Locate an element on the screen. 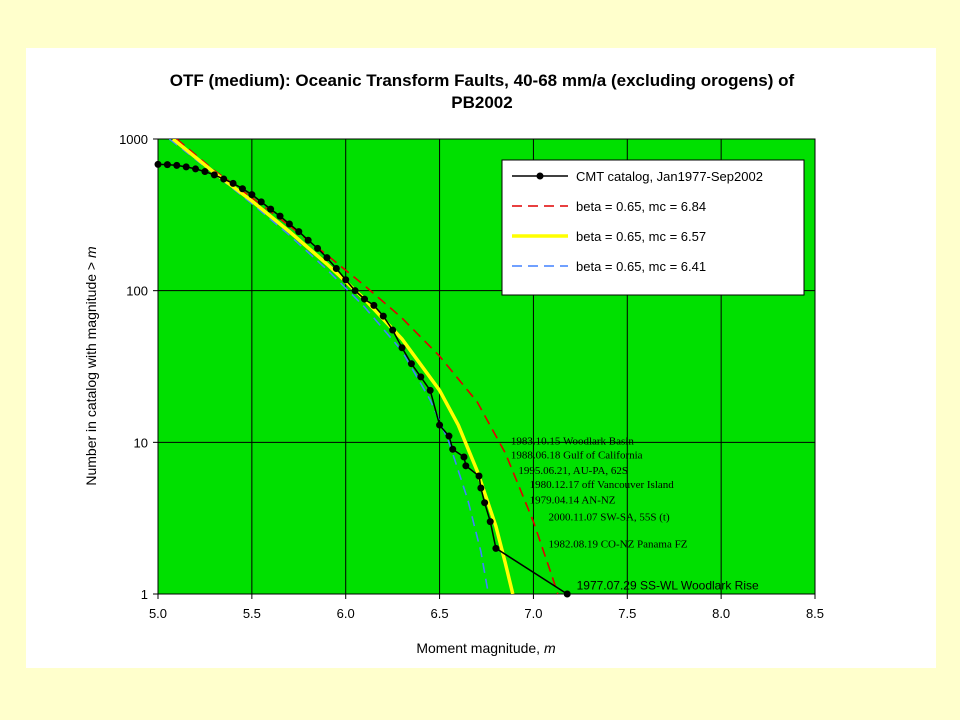 The height and width of the screenshot is (720, 960). x-tick-label: 6.0 is located at coordinates (346, 613).